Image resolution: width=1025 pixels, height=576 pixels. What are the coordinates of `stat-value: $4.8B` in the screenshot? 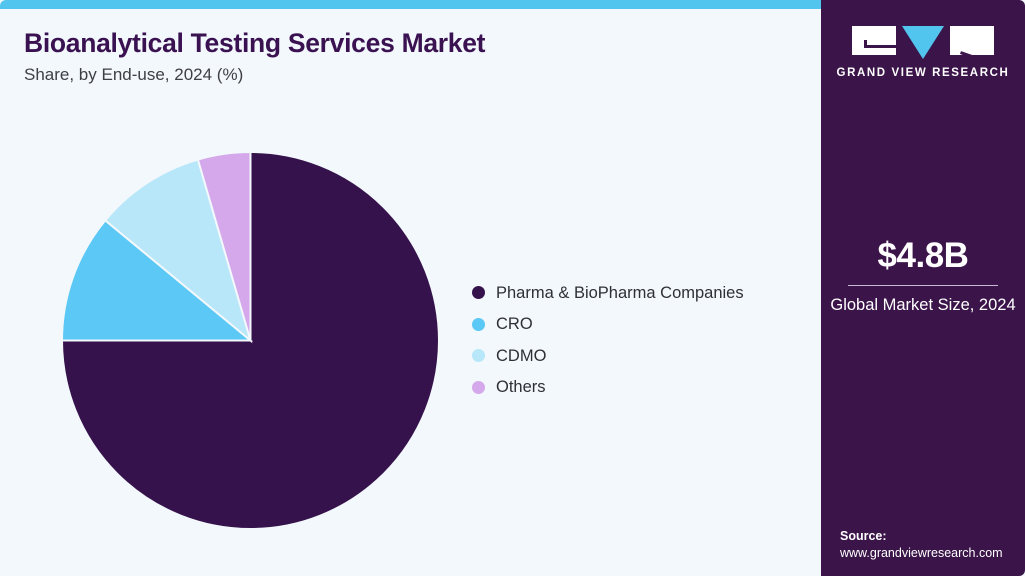 It's located at (923, 255).